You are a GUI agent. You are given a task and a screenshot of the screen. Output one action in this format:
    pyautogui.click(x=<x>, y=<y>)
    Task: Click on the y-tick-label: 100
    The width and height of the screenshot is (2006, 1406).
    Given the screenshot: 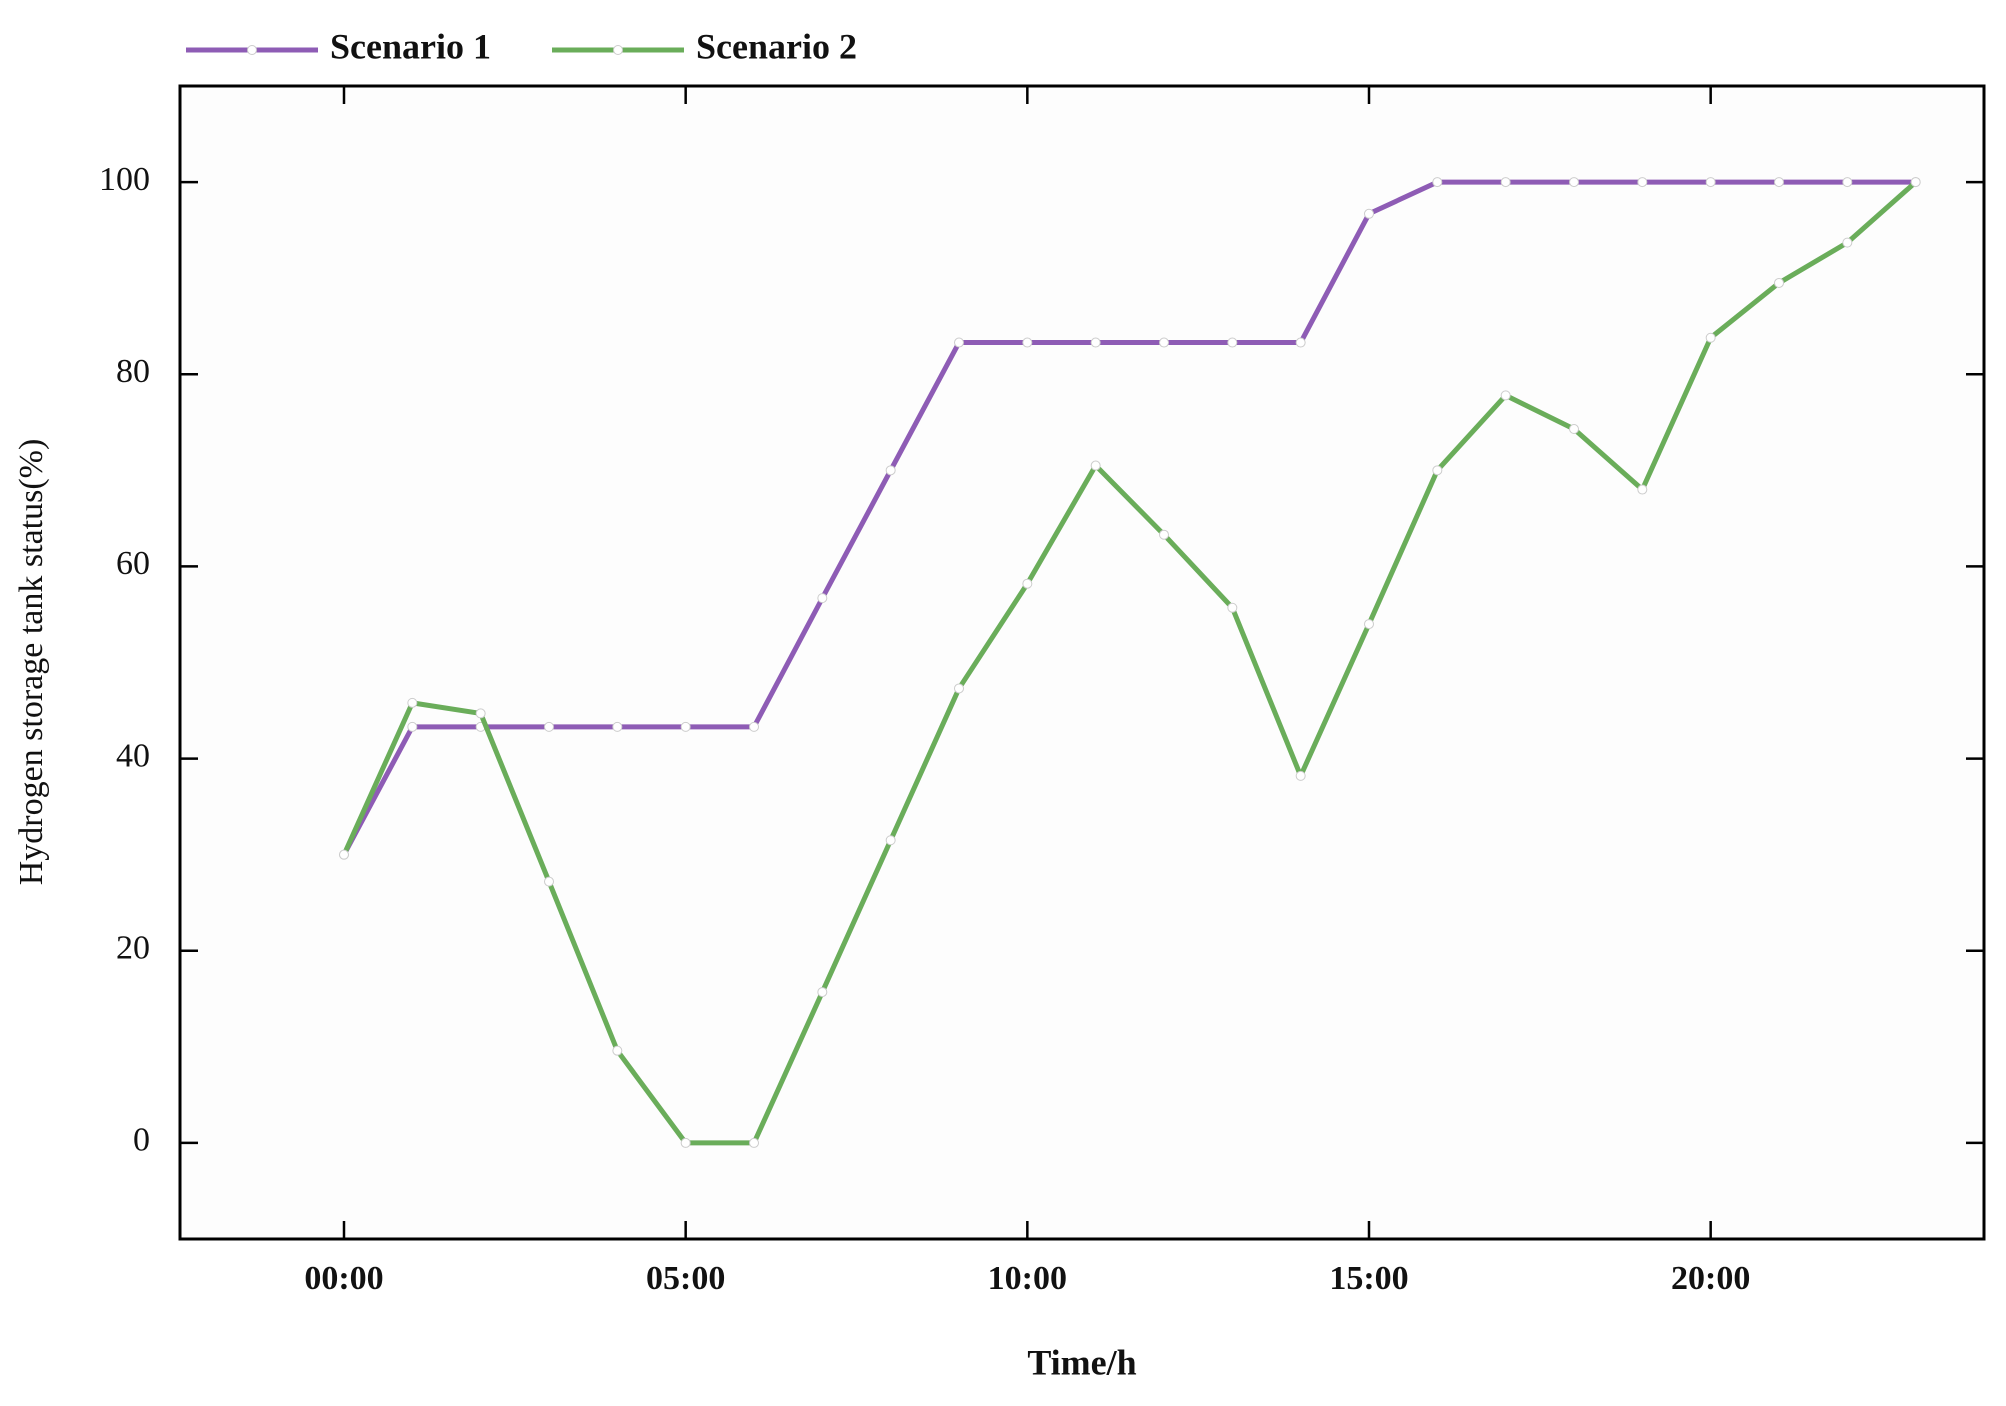 What is the action you would take?
    pyautogui.click(x=124, y=179)
    